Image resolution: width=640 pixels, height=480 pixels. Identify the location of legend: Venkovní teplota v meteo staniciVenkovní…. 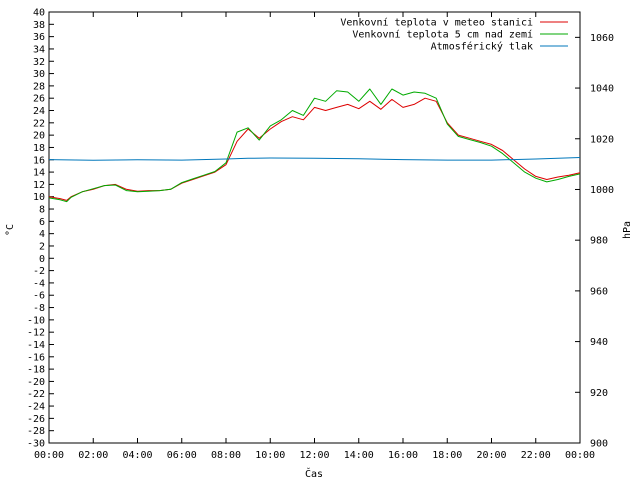
(454, 35).